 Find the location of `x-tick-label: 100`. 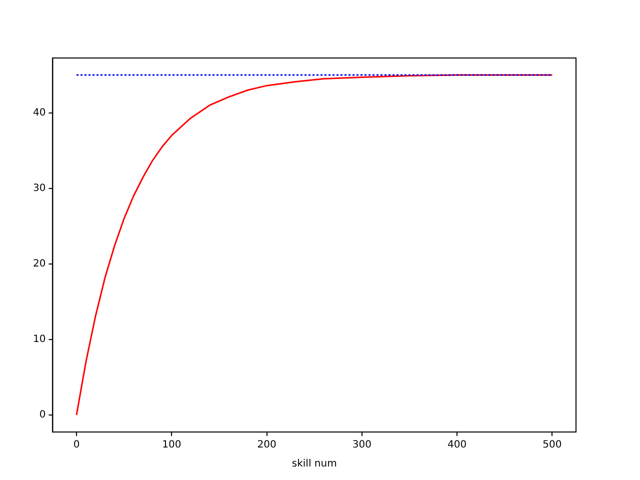

x-tick-label: 100 is located at coordinates (172, 445).